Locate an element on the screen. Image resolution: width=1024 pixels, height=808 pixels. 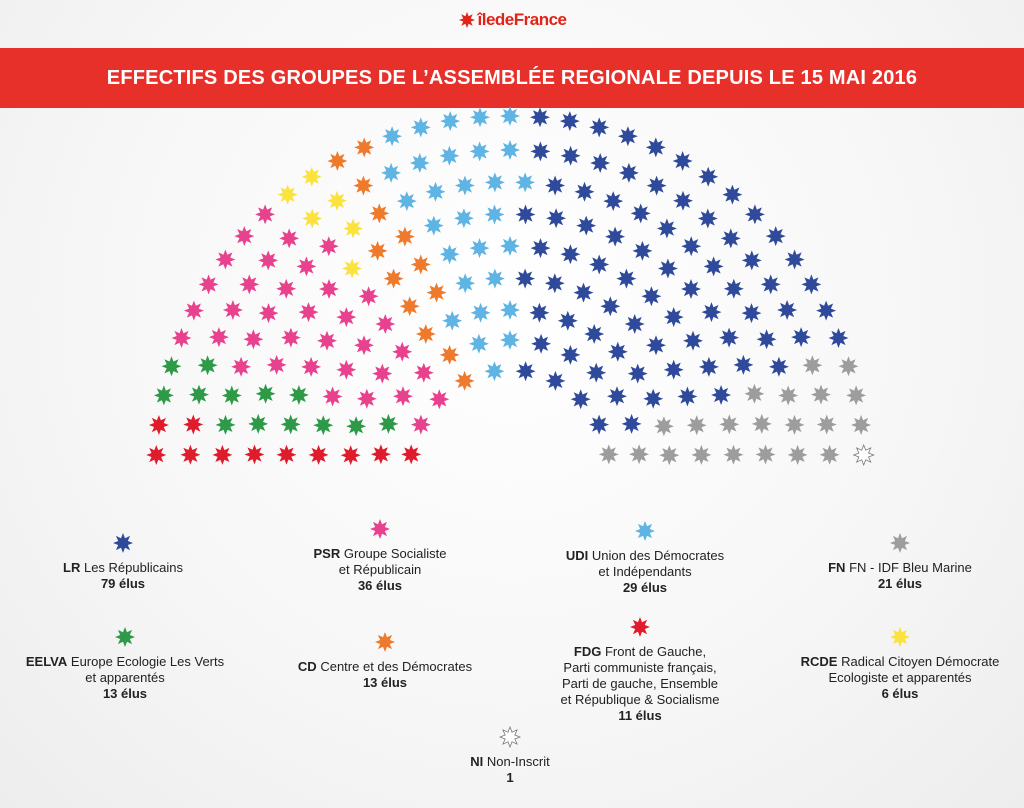
legend-name: Europe Ecologie Les Verts et apparentés is located at coordinates (147, 669).